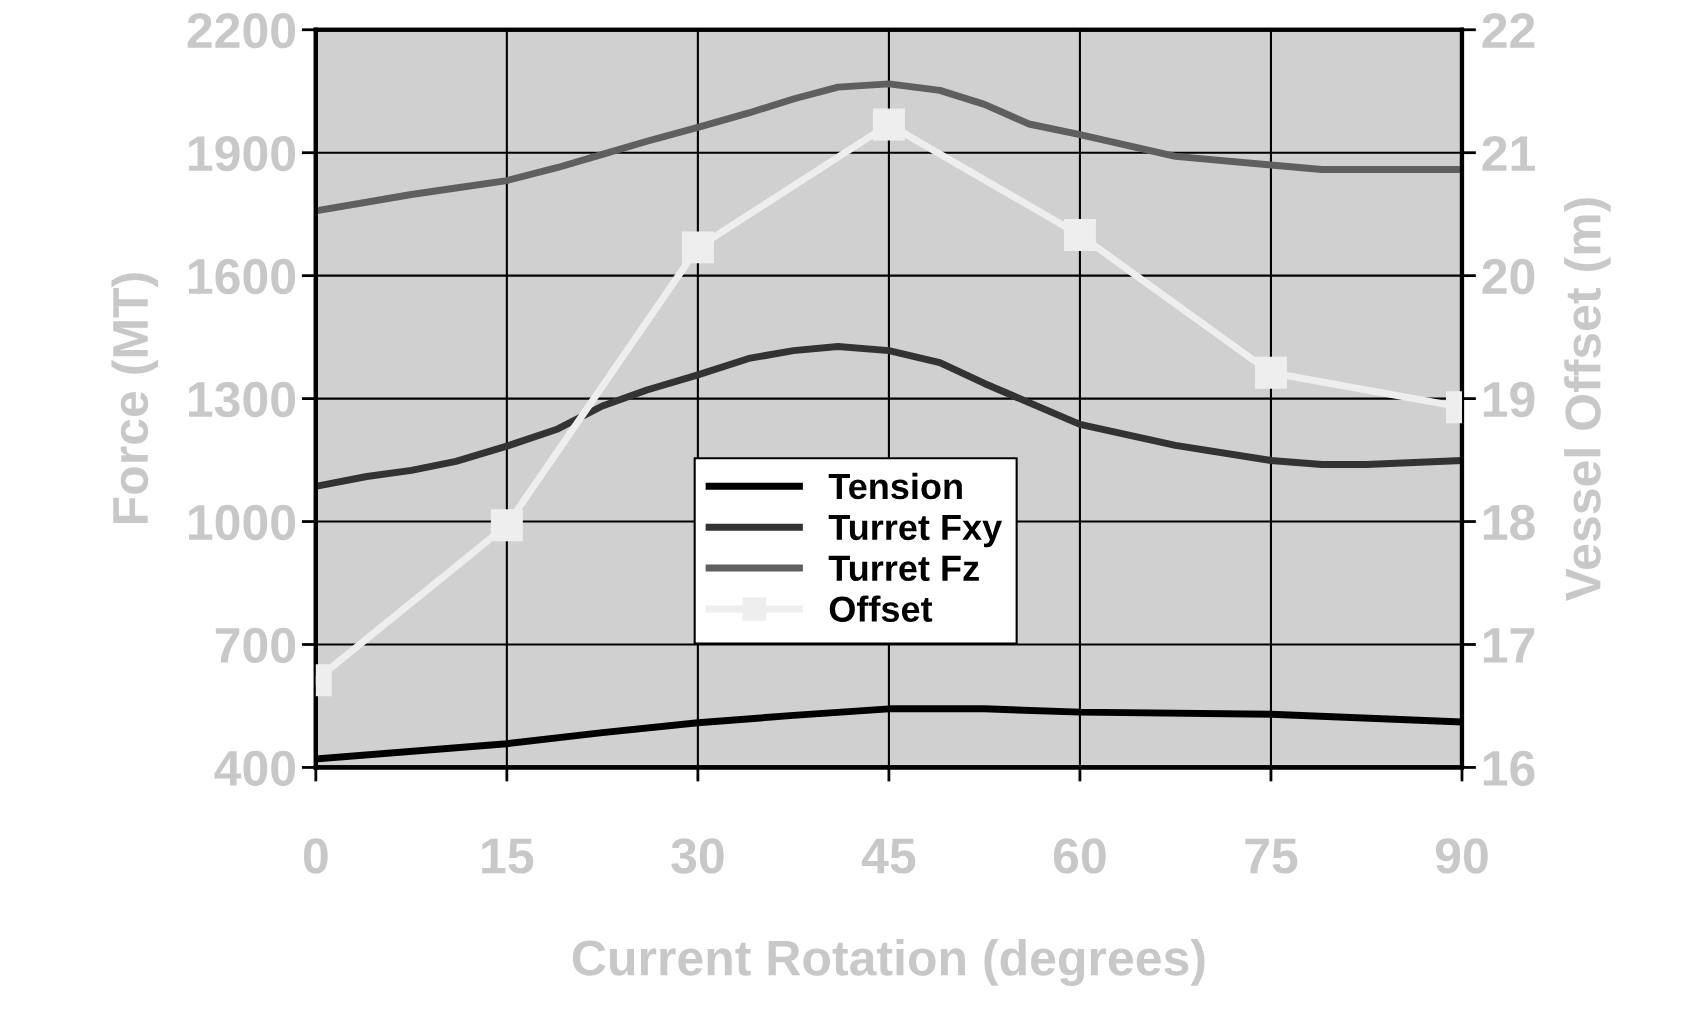 The width and height of the screenshot is (1698, 1026). What do you see at coordinates (903, 568) in the screenshot?
I see `legend-label: Turret Fz` at bounding box center [903, 568].